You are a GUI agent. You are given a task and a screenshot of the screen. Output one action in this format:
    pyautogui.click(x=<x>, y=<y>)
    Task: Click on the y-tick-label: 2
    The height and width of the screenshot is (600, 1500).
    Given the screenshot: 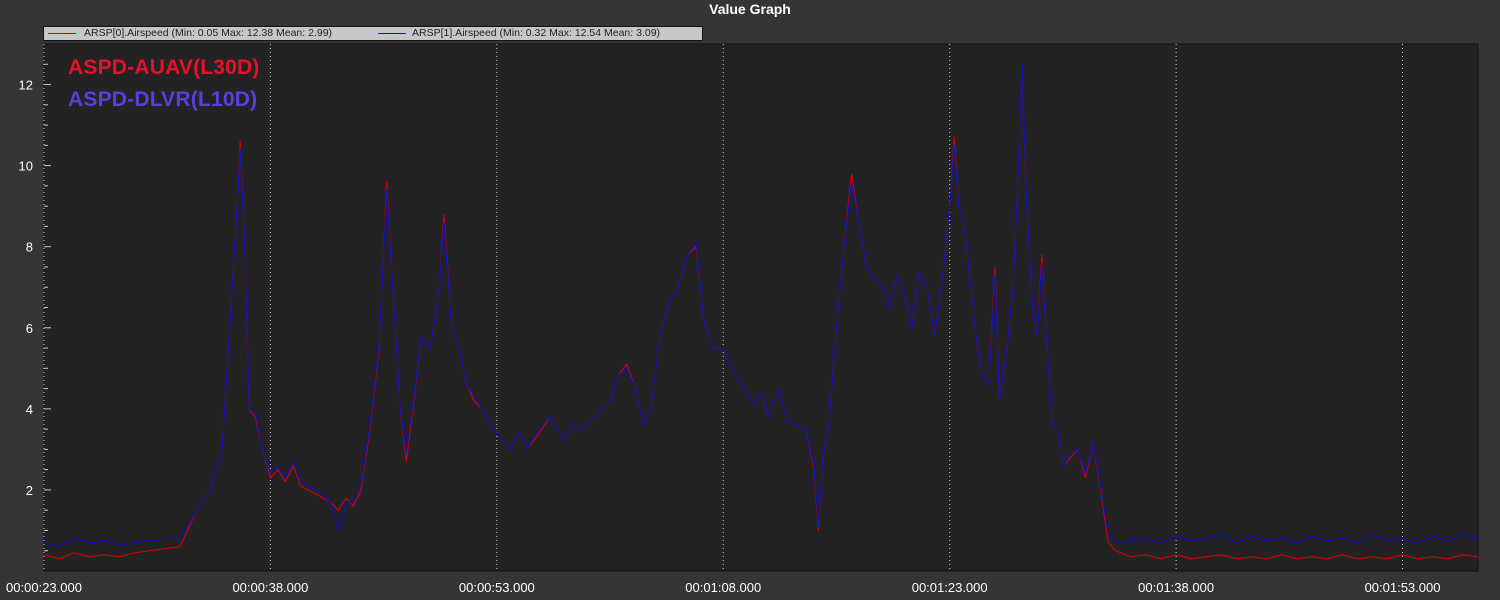 What is the action you would take?
    pyautogui.click(x=29, y=490)
    